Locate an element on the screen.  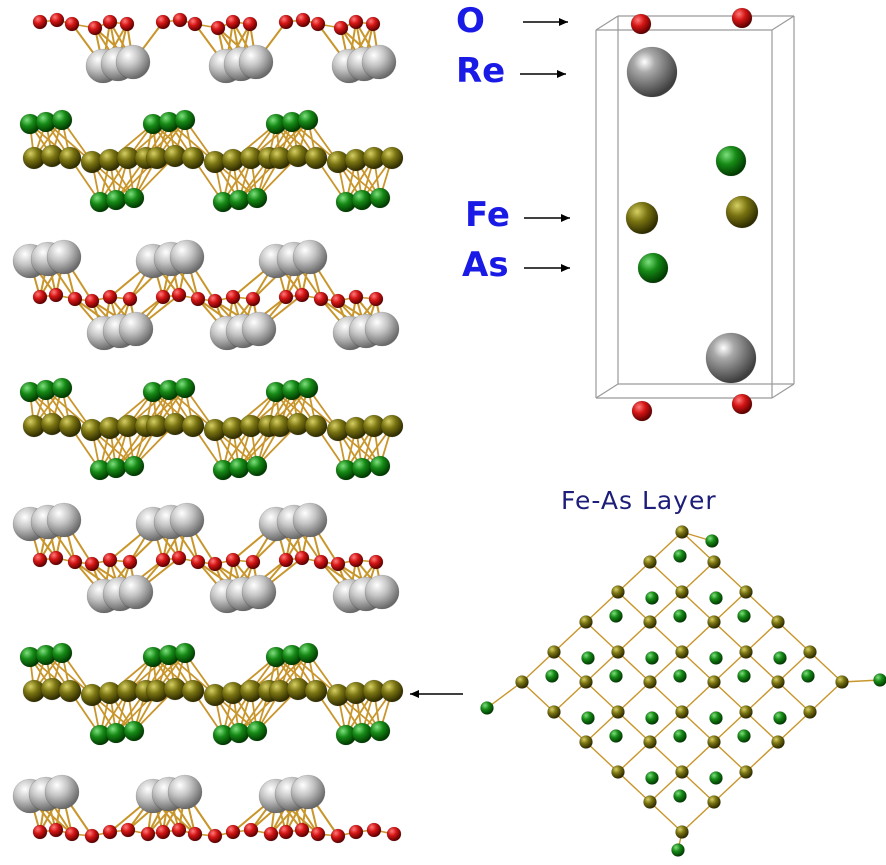
arrow-o is located at coordinates (545, 22).